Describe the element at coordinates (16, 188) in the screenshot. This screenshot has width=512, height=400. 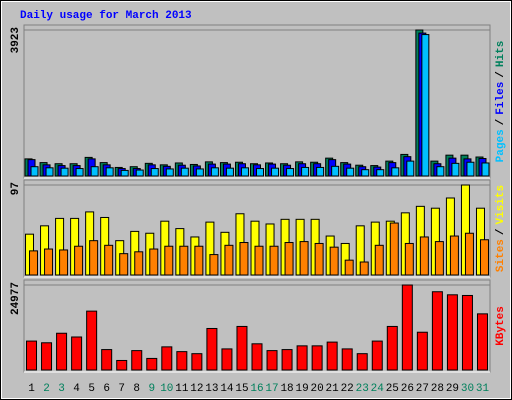
I see `y-tick-label: 97` at that location.